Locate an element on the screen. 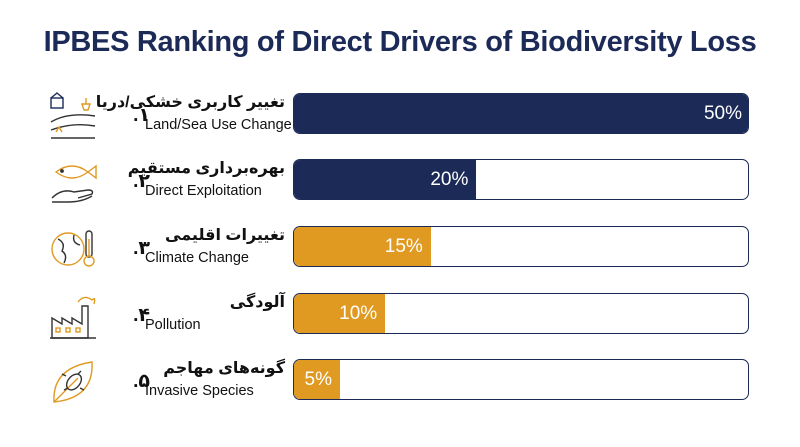 The image size is (800, 447). rank-number: ۲. is located at coordinates (141, 181).